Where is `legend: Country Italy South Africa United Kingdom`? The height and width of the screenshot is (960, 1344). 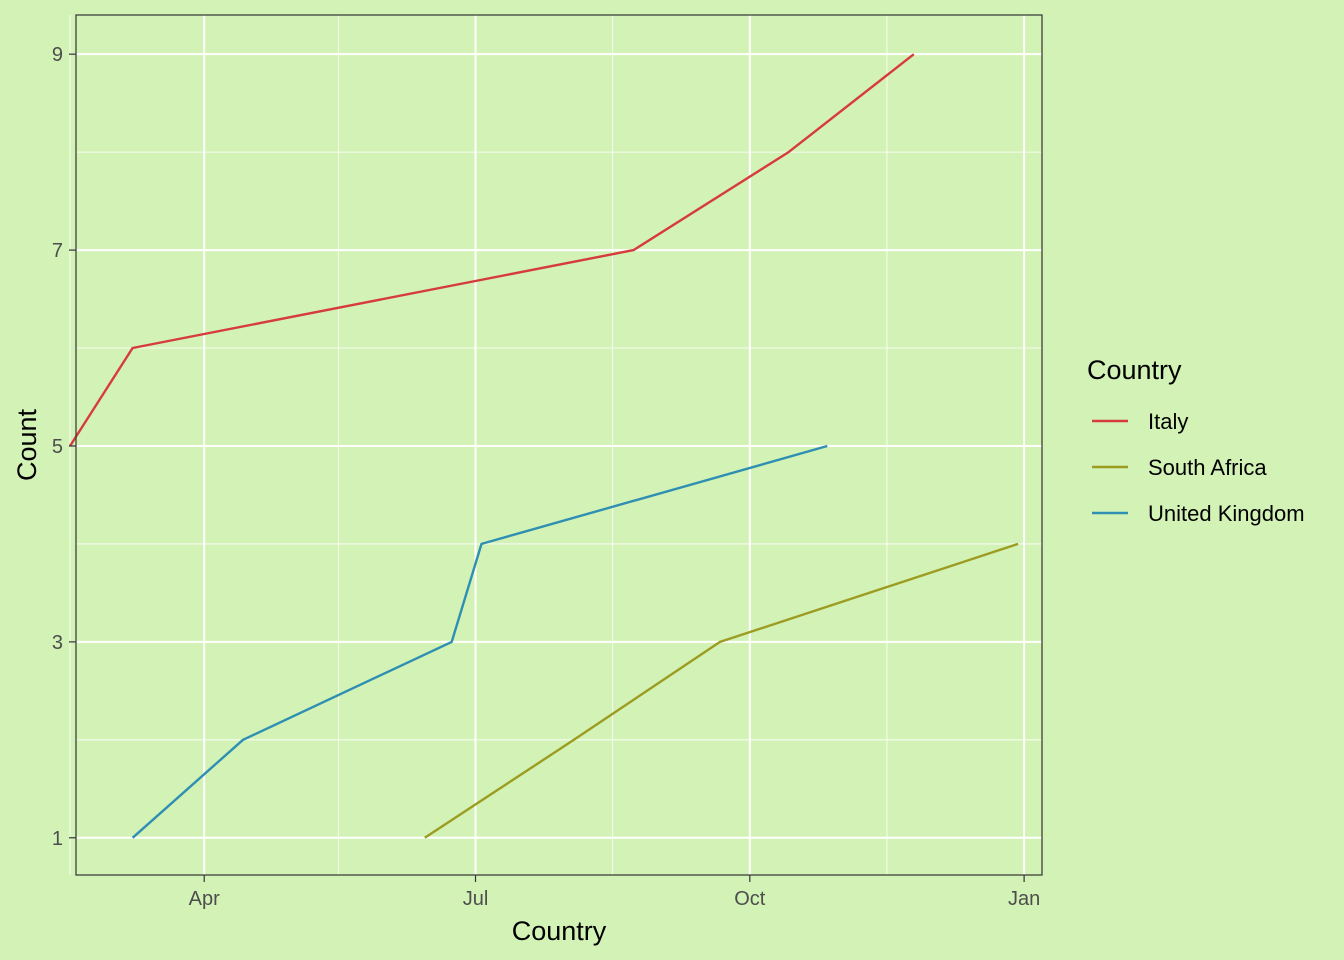 legend: Country Italy South Africa United Kingdom is located at coordinates (1196, 440).